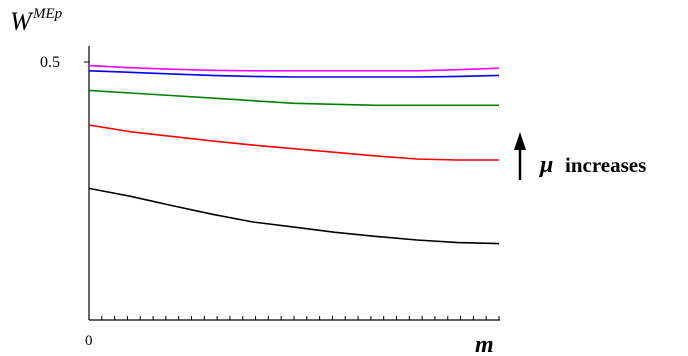 The height and width of the screenshot is (356, 688). I want to click on y-axis-label: W, so click(22, 21).